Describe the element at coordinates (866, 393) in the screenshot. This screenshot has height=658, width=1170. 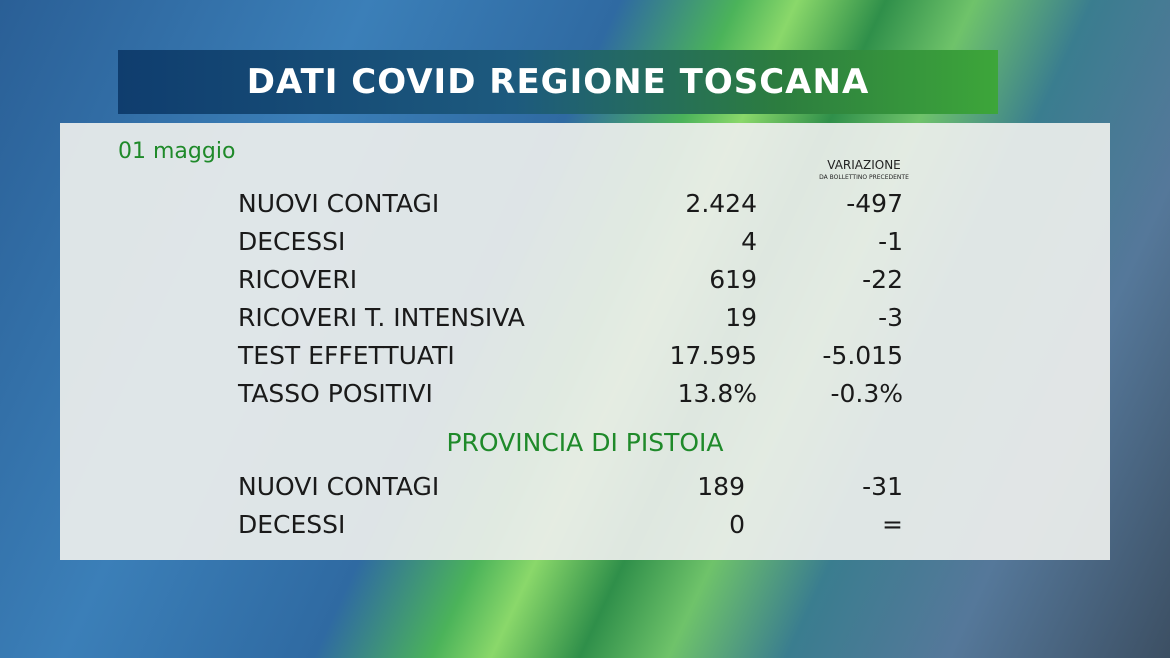
I see `row-change: -0.3%` at that location.